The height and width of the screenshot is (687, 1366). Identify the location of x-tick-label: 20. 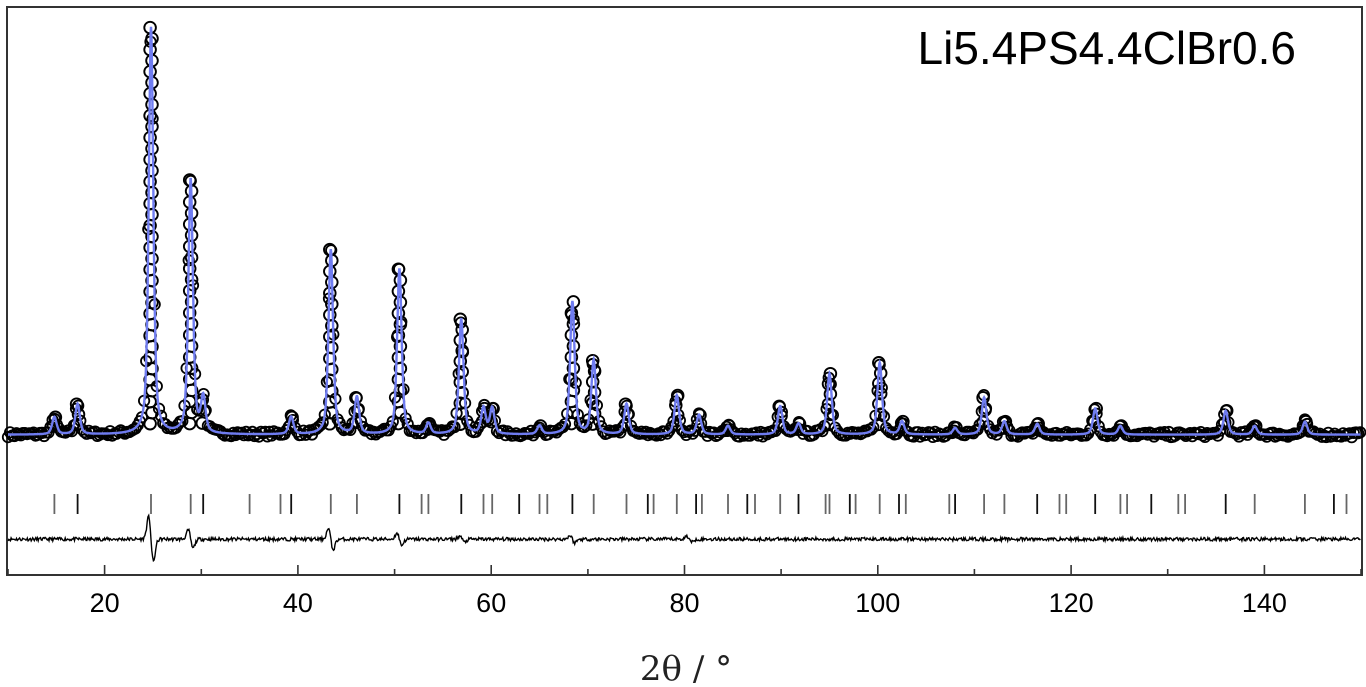
(105, 603).